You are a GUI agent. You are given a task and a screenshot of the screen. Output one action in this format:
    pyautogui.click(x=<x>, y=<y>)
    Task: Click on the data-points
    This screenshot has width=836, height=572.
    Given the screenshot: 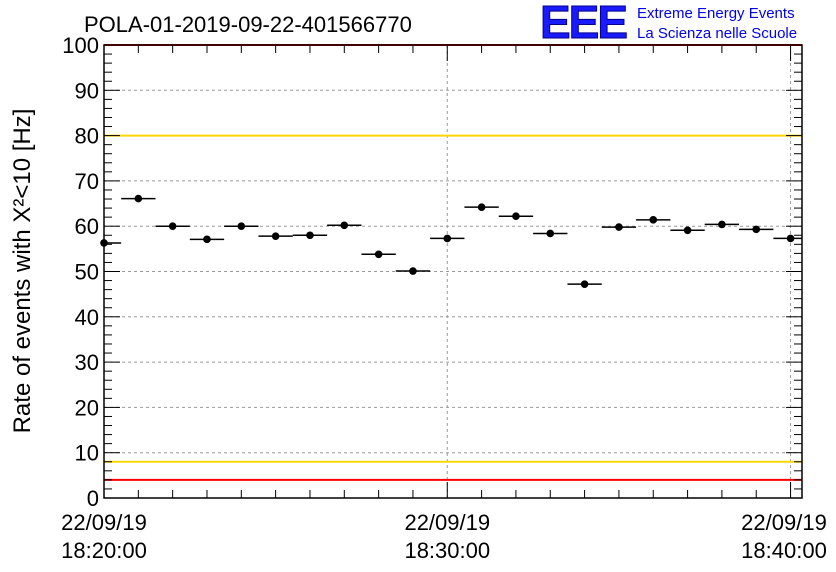 What is the action you would take?
    pyautogui.click(x=451, y=241)
    